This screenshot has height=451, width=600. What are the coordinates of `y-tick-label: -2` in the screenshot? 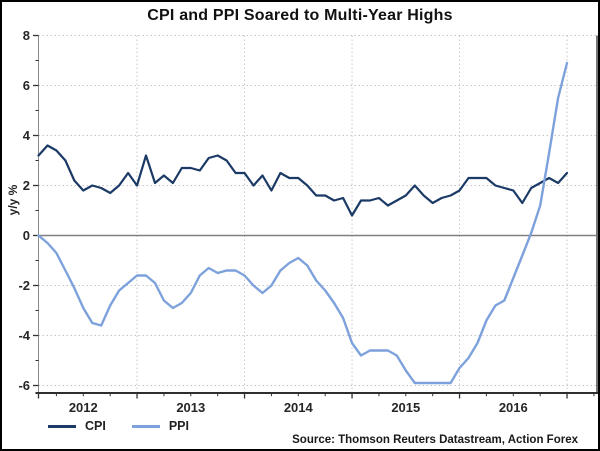 It's located at (24, 285).